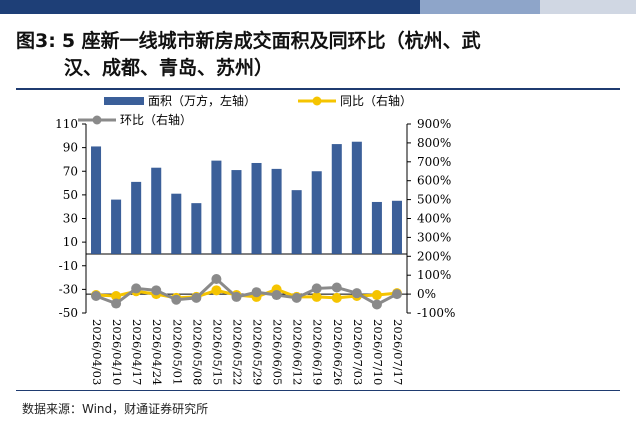 The height and width of the screenshot is (424, 636). Describe the element at coordinates (258, 352) in the screenshot. I see `x-category-label: 2026/05/29` at that location.